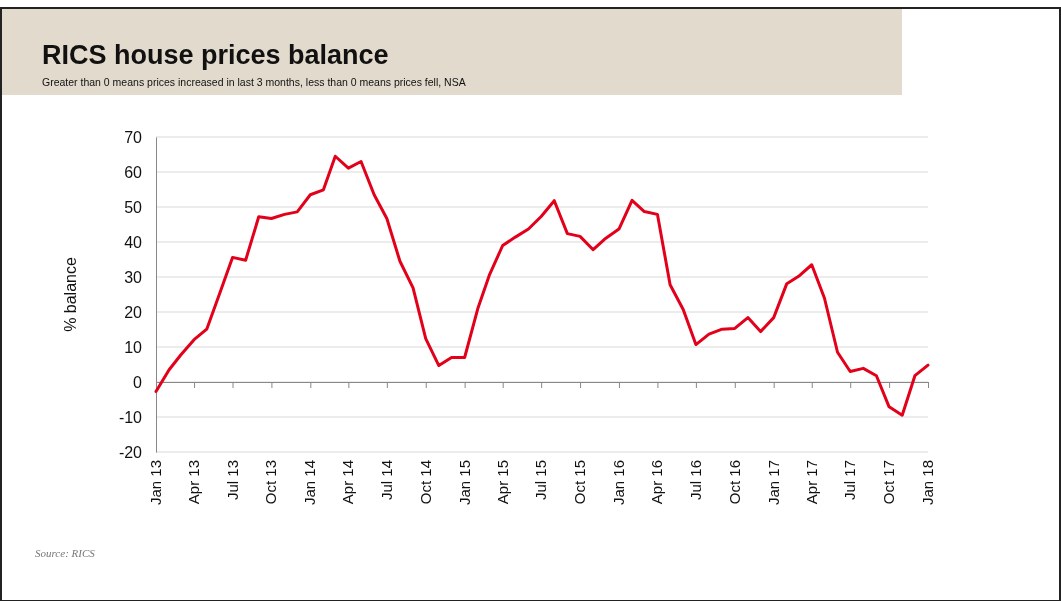  What do you see at coordinates (155, 483) in the screenshot?
I see `x-tick-label: Jan 13` at bounding box center [155, 483].